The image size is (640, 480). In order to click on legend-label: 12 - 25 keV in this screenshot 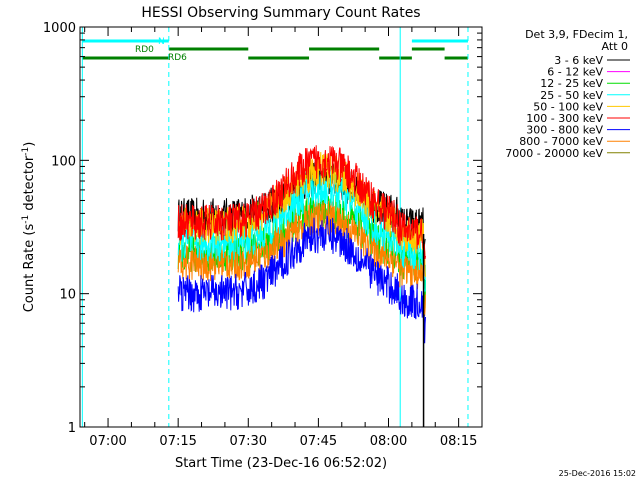, I will do `click(571, 83)`.